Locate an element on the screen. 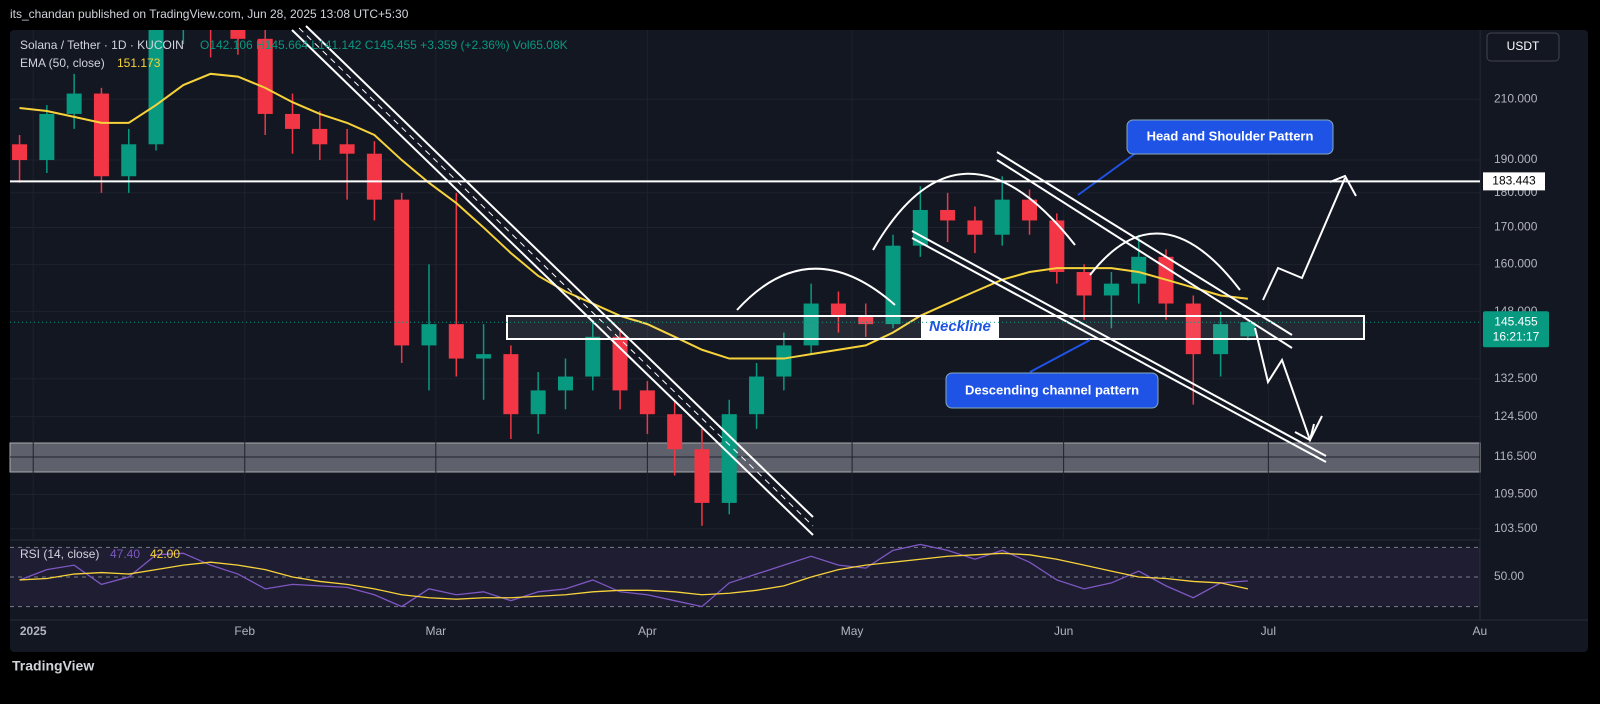 Image resolution: width=1600 pixels, height=704 pixels. arrow-up is located at coordinates (1304, 239).